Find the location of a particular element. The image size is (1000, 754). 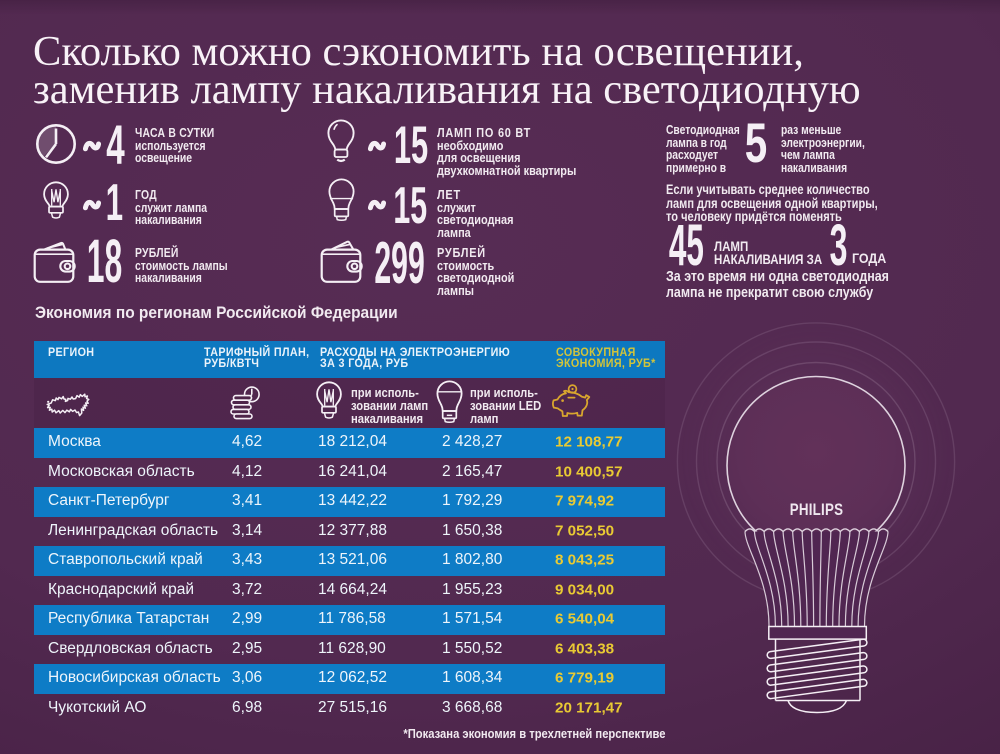

svg-text: PHILIPS is located at coordinates (817, 510).